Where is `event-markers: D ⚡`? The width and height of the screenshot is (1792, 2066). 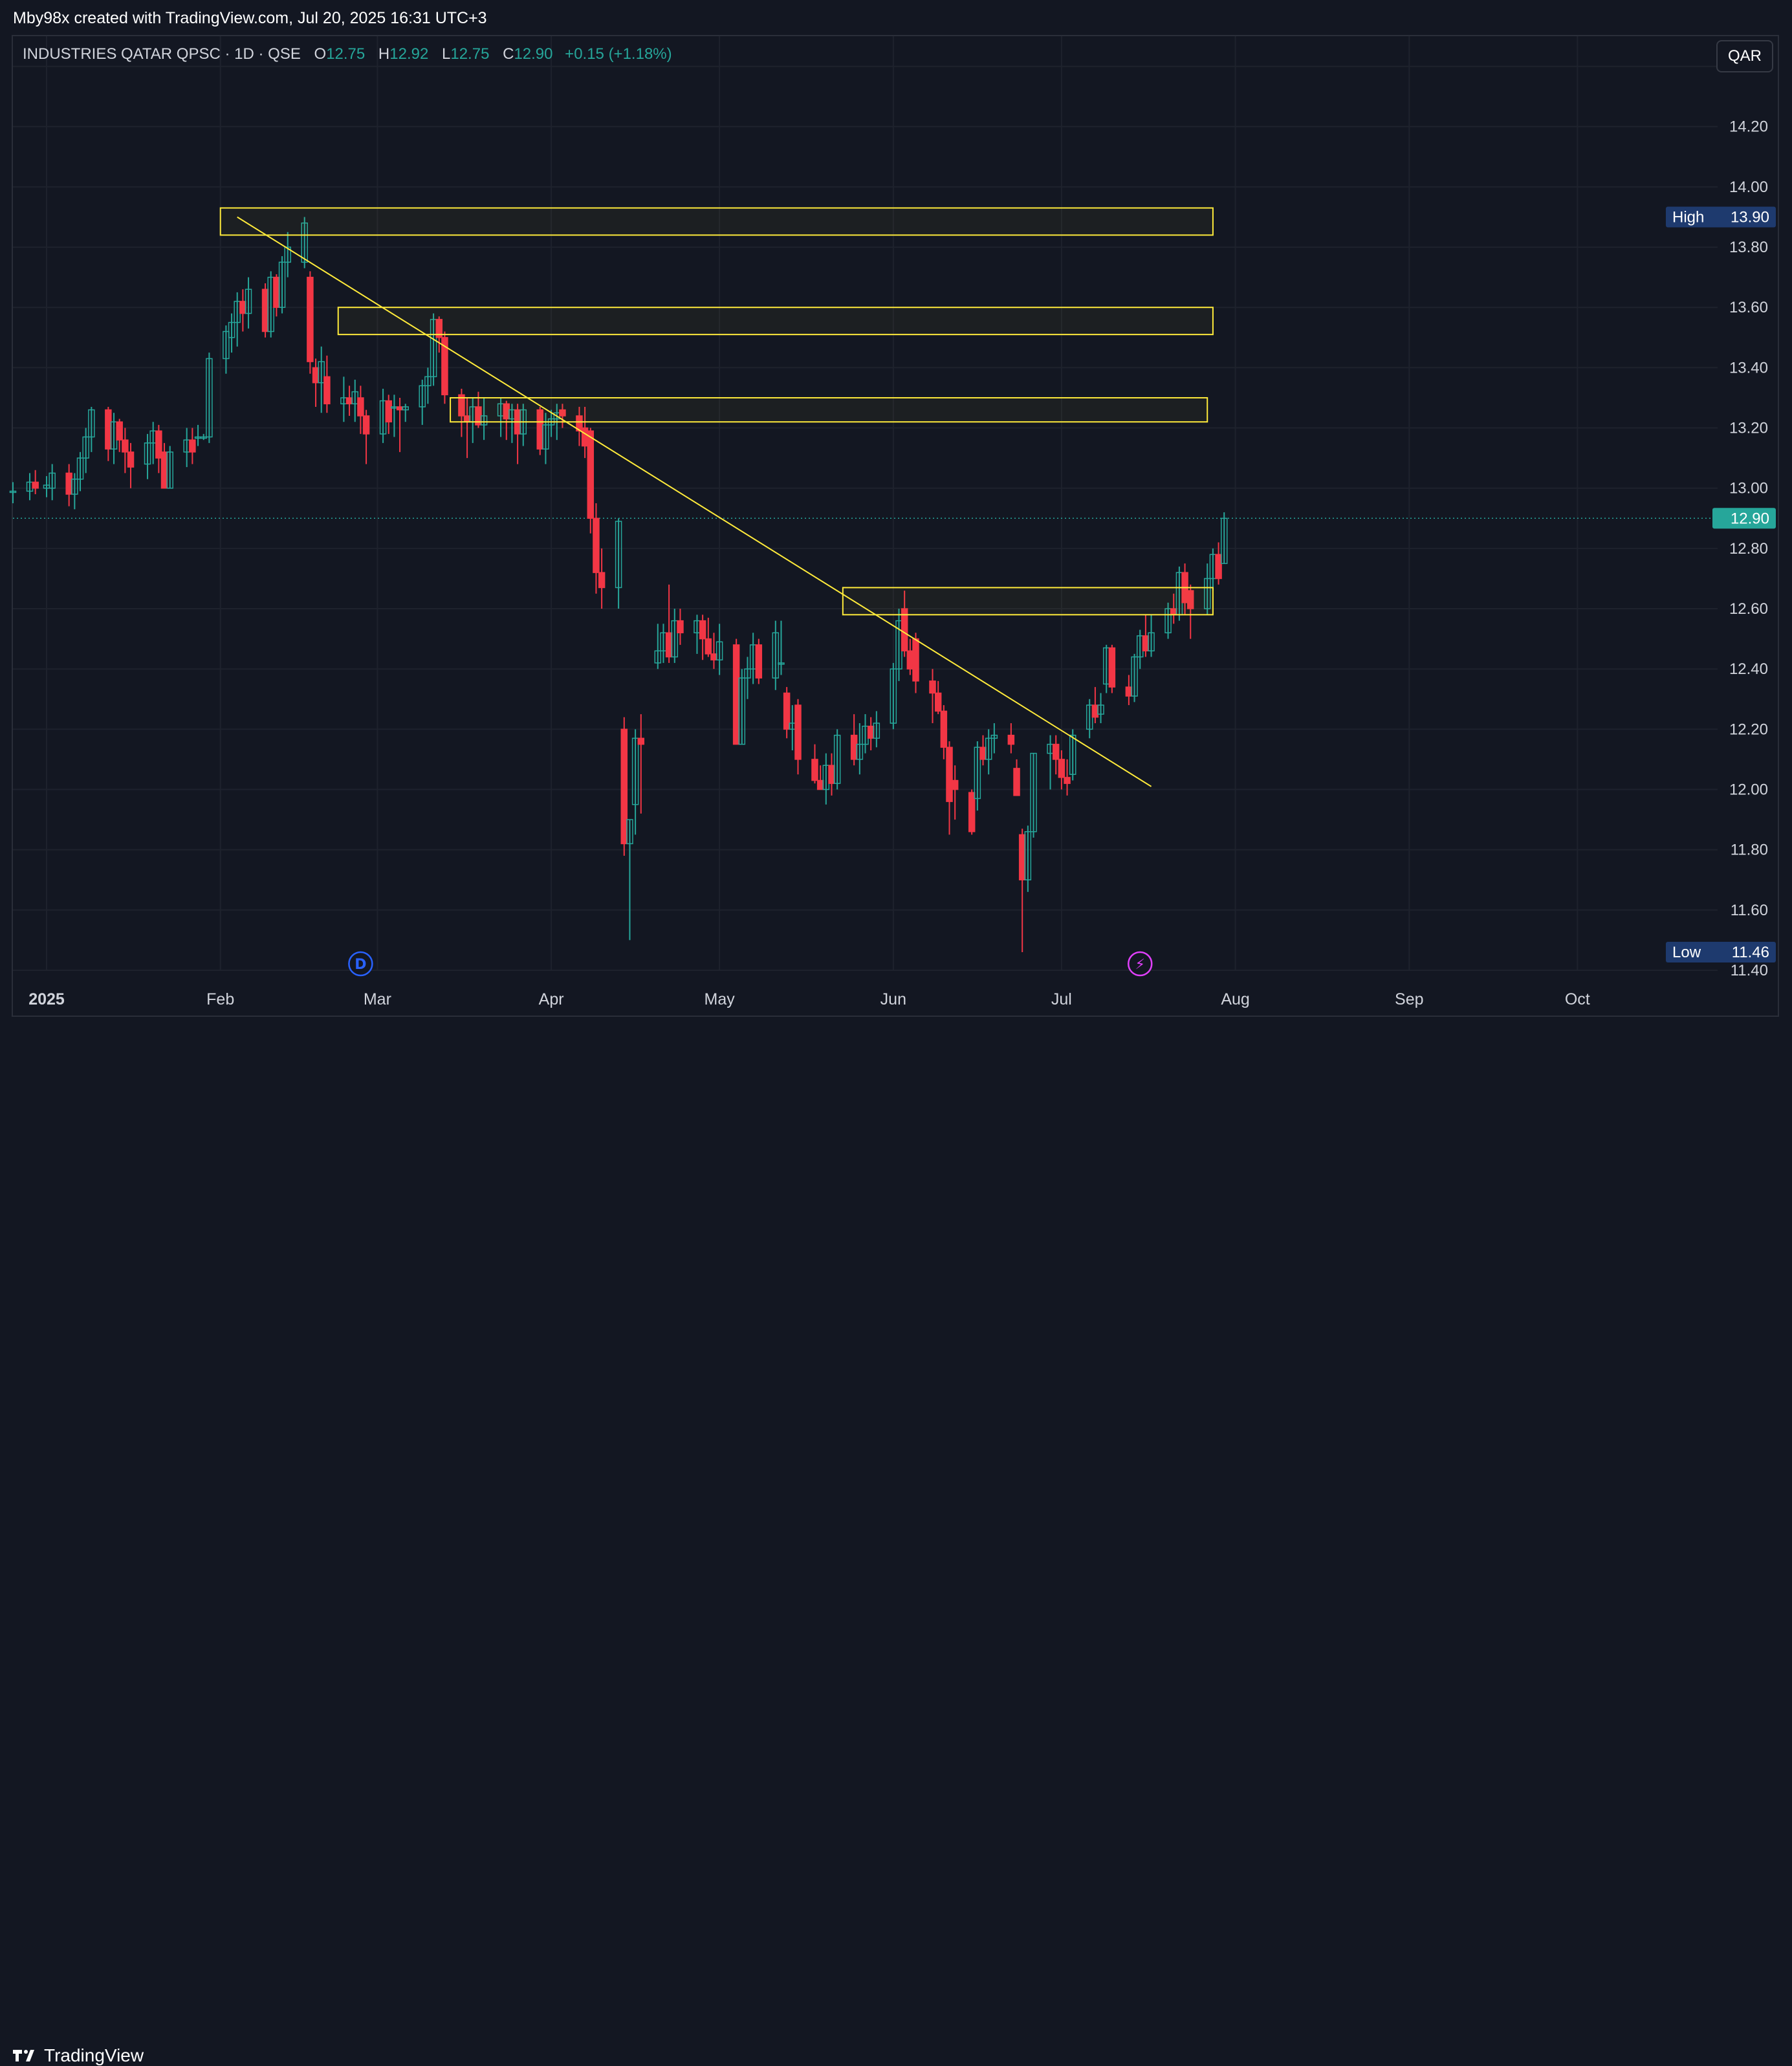
event-markers: D ⚡ is located at coordinates (750, 964).